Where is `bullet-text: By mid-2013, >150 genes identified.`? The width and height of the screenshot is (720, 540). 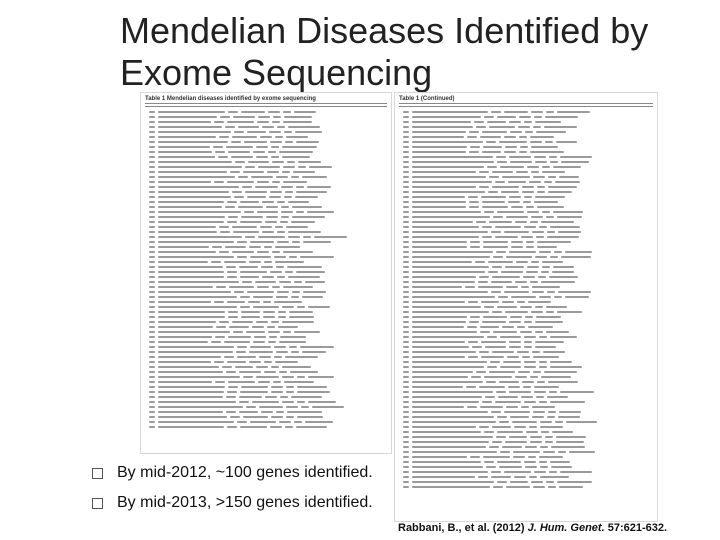 bullet-text: By mid-2013, >150 genes identified. is located at coordinates (245, 502).